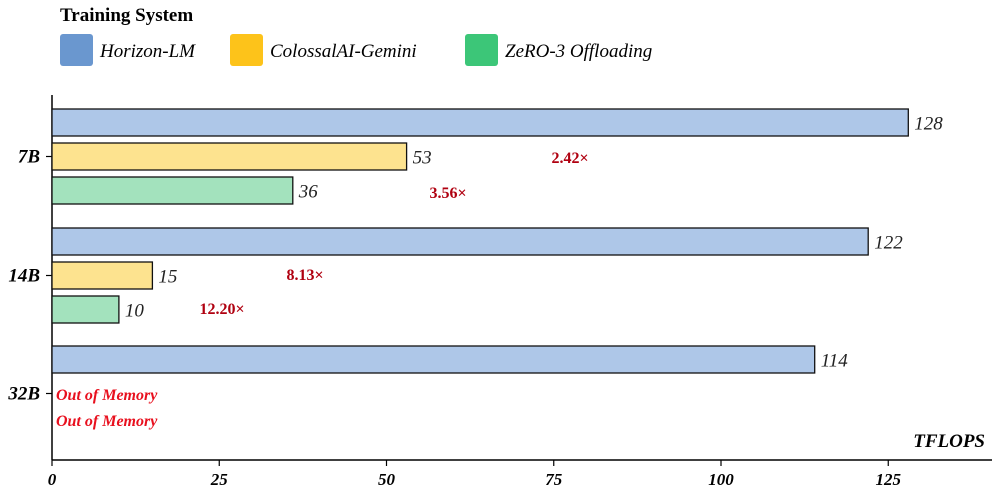  Describe the element at coordinates (134, 311) in the screenshot. I see `value-label-zero-3-offloading-14b: 10` at that location.